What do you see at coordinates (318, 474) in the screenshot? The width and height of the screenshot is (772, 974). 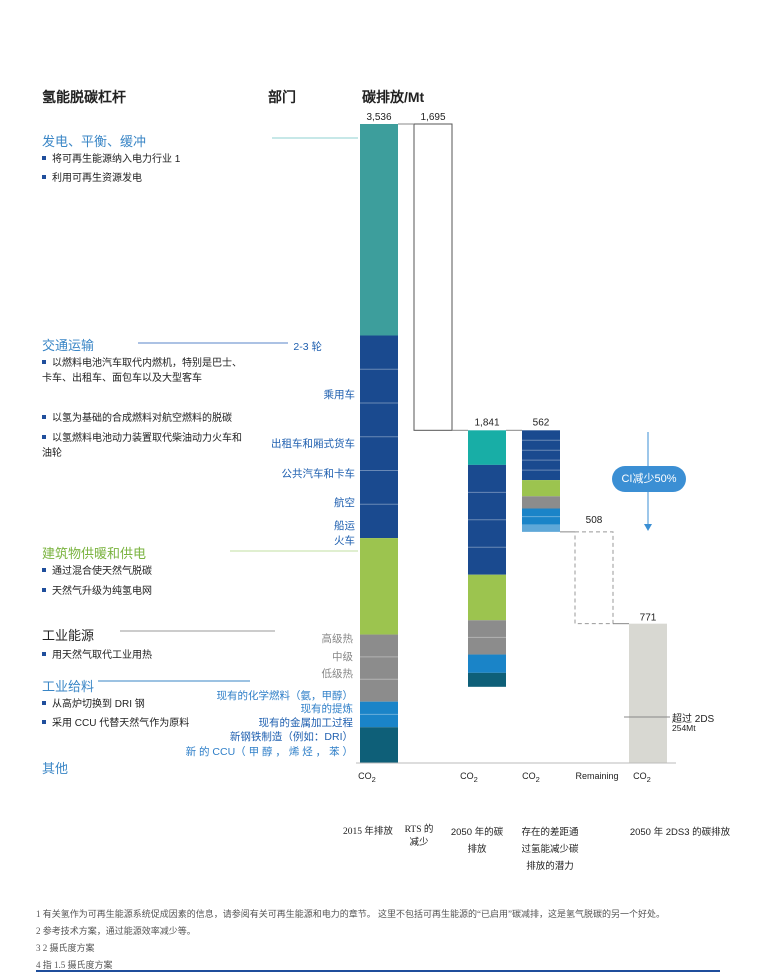 I see `row-label-bus-truck: 公共汽车和卡车` at bounding box center [318, 474].